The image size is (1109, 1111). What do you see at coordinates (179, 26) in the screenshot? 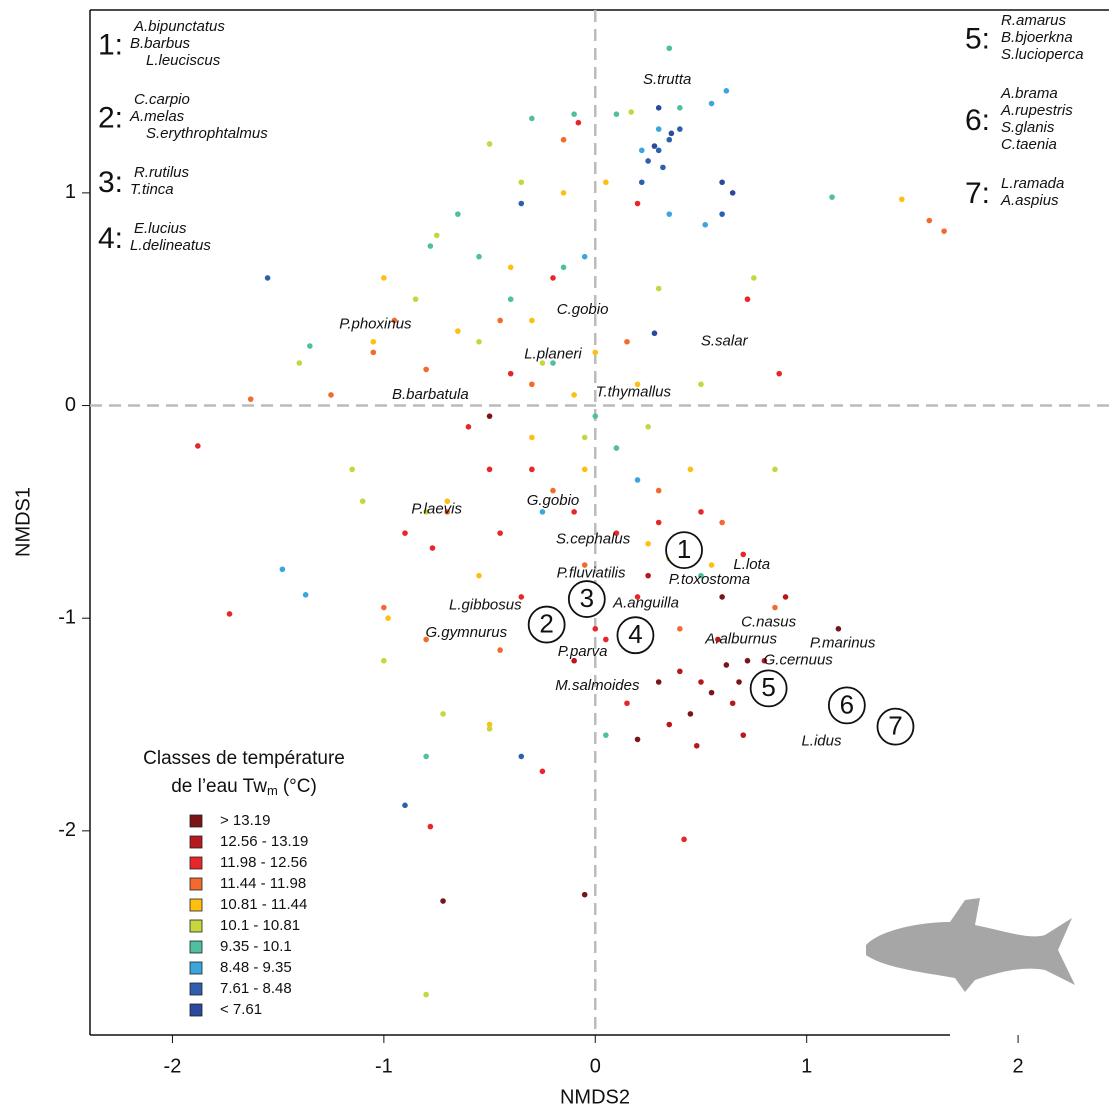
I see `group-species: A.bipunctatus` at bounding box center [179, 26].